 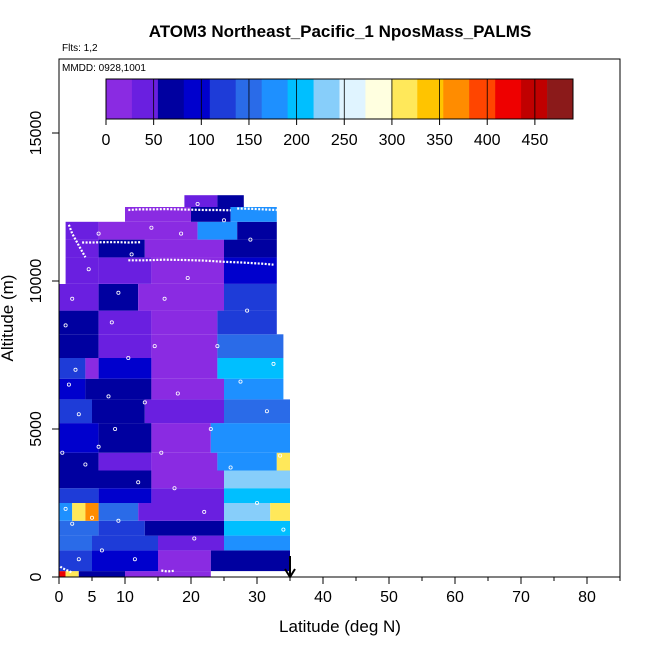 I want to click on x-tick-label: 5, so click(x=92, y=597).